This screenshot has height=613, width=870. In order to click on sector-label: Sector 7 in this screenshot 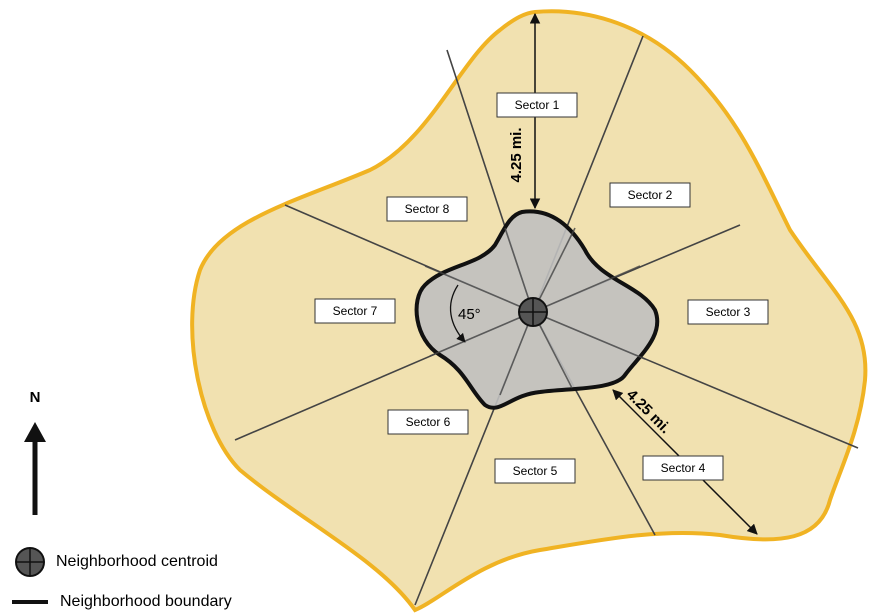, I will do `click(355, 311)`.